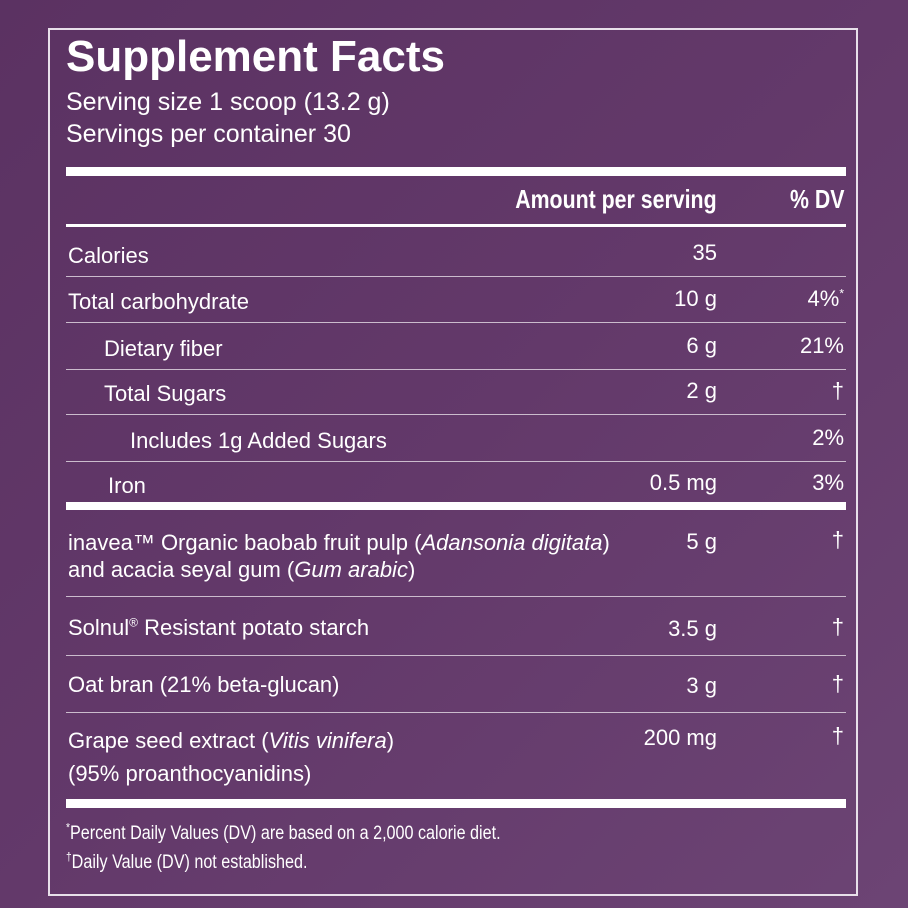 The width and height of the screenshot is (908, 908). I want to click on nutrient-name: Iron, so click(127, 485).